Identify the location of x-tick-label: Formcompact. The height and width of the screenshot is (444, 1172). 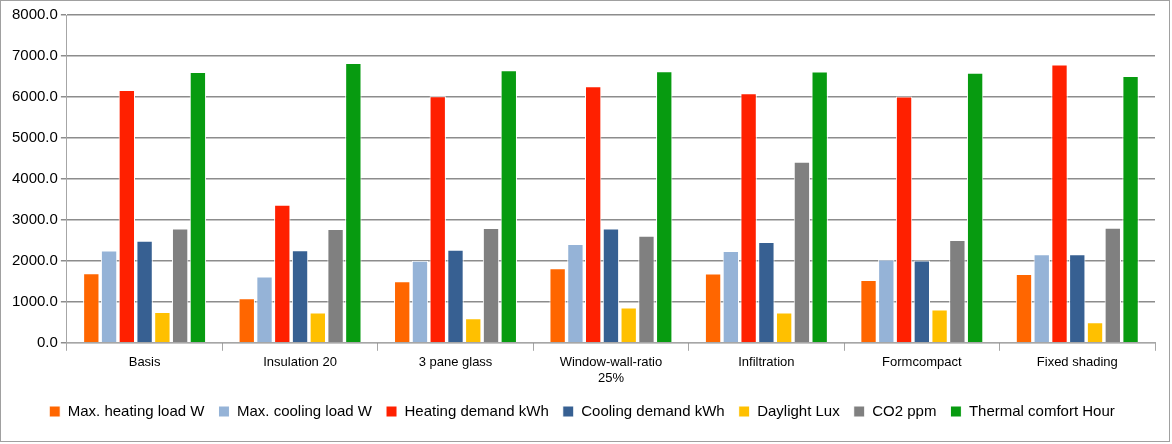
(922, 362).